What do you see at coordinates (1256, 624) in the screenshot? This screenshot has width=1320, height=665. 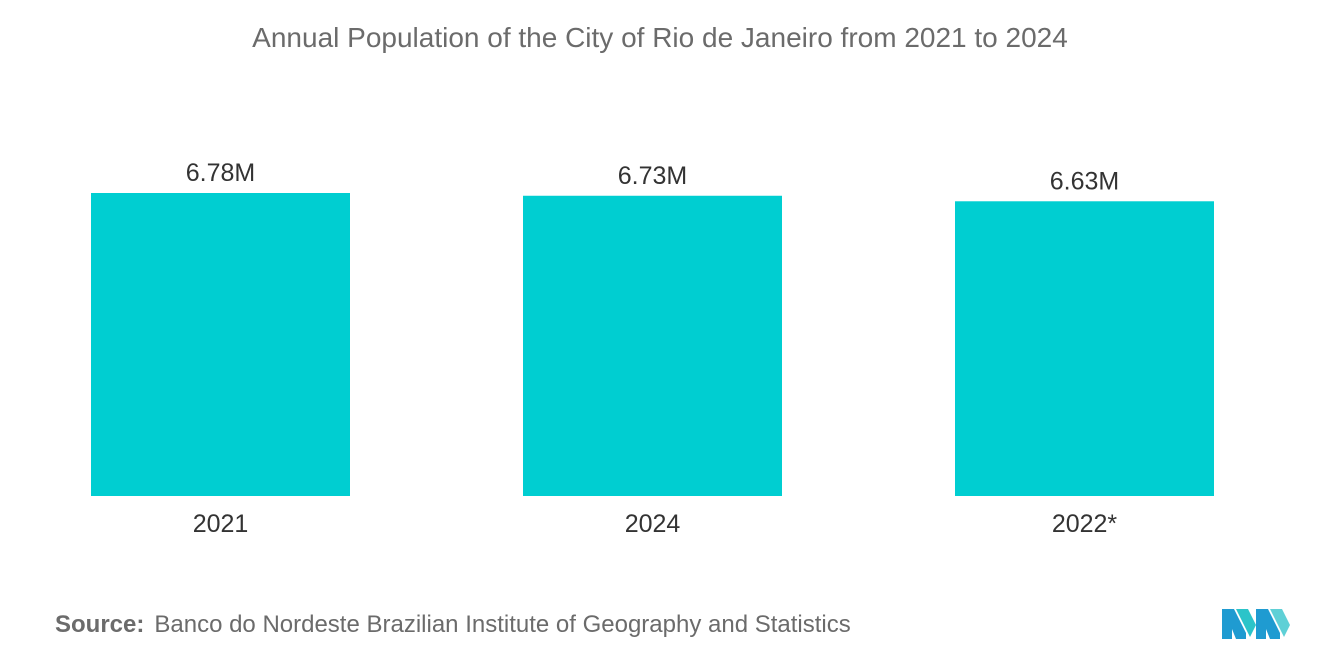 I see `mordor-intelligence-logo-icon` at bounding box center [1256, 624].